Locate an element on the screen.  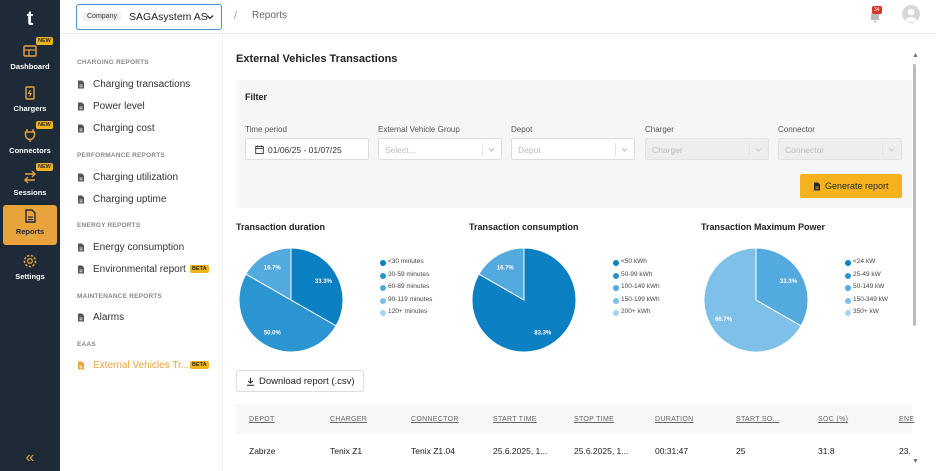
depot-select: Depot is located at coordinates (573, 149).